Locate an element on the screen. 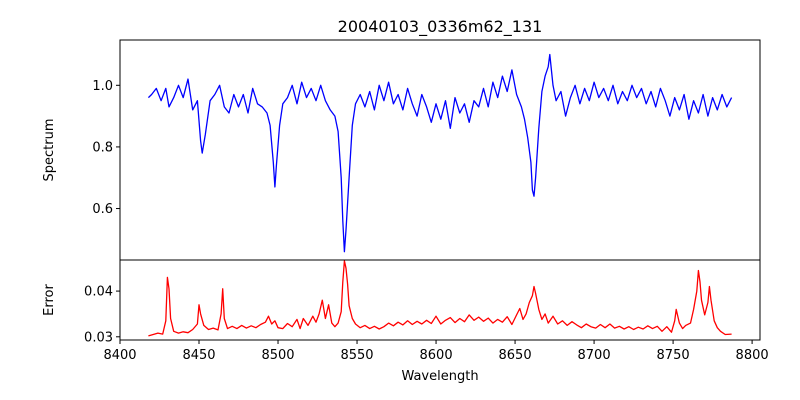  x-axis-ticks: 8400 8450 8500 8550 8600 8650 8700 8750 8800 is located at coordinates (436, 351).